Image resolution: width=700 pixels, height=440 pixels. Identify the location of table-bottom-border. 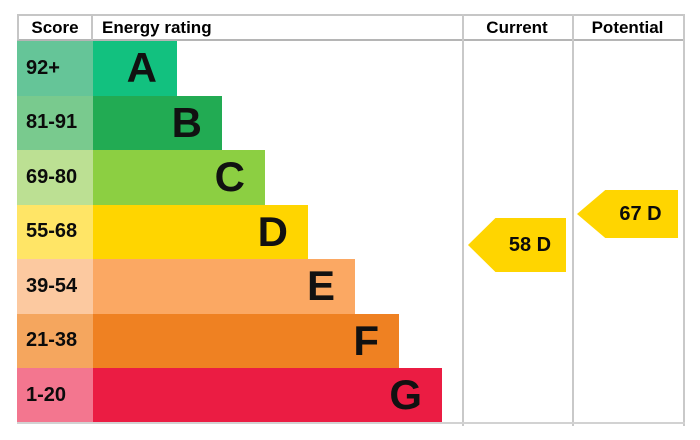
(351, 423).